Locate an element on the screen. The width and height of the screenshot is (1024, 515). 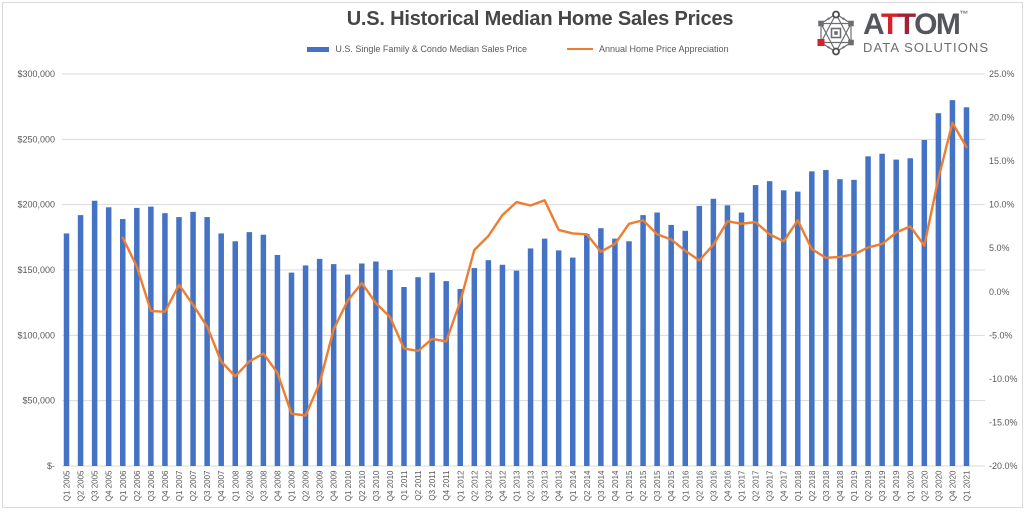
median-price-bar-Q1-2005 is located at coordinates (66, 349).